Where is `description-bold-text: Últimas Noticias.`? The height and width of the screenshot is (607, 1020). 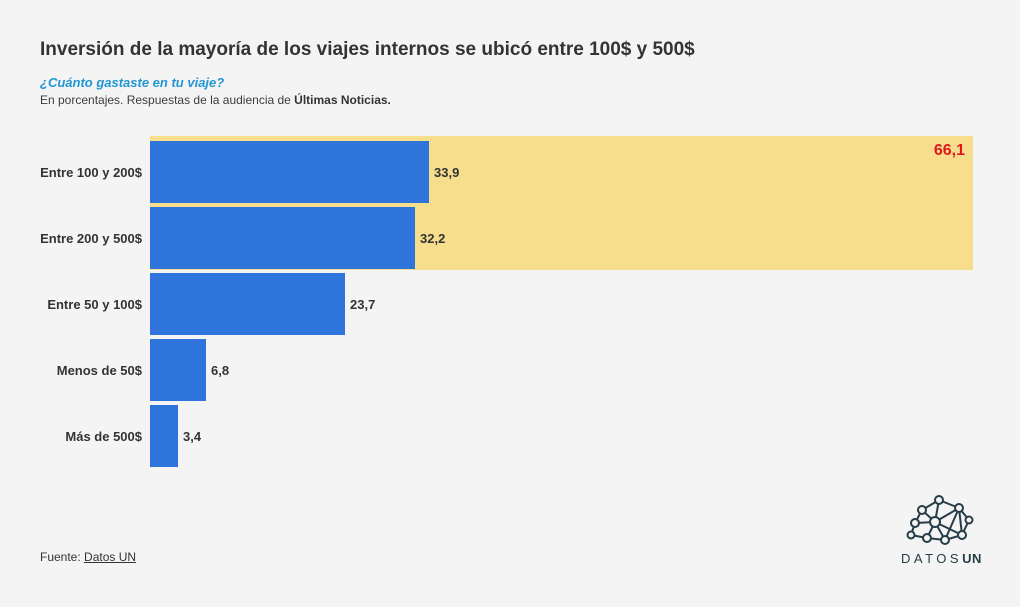
description-bold-text: Últimas Noticias. is located at coordinates (342, 100).